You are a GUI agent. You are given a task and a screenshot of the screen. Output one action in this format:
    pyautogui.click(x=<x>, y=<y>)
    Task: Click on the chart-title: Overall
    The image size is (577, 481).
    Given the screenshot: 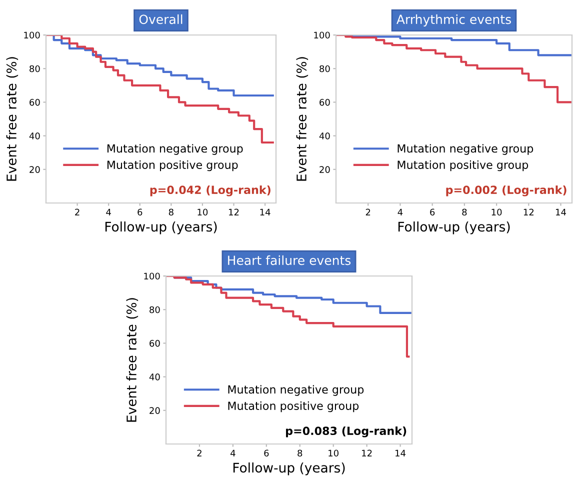 What is the action you would take?
    pyautogui.click(x=160, y=19)
    